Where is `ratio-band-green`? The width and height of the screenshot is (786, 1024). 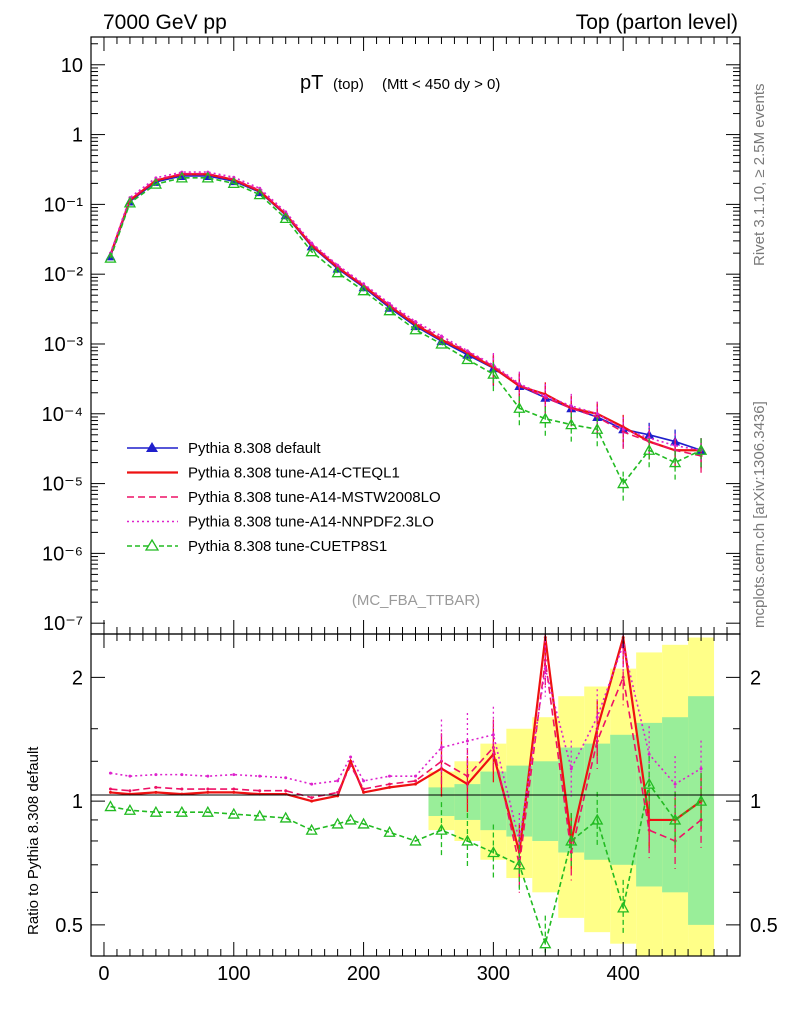 ratio-band-green is located at coordinates (545, 801).